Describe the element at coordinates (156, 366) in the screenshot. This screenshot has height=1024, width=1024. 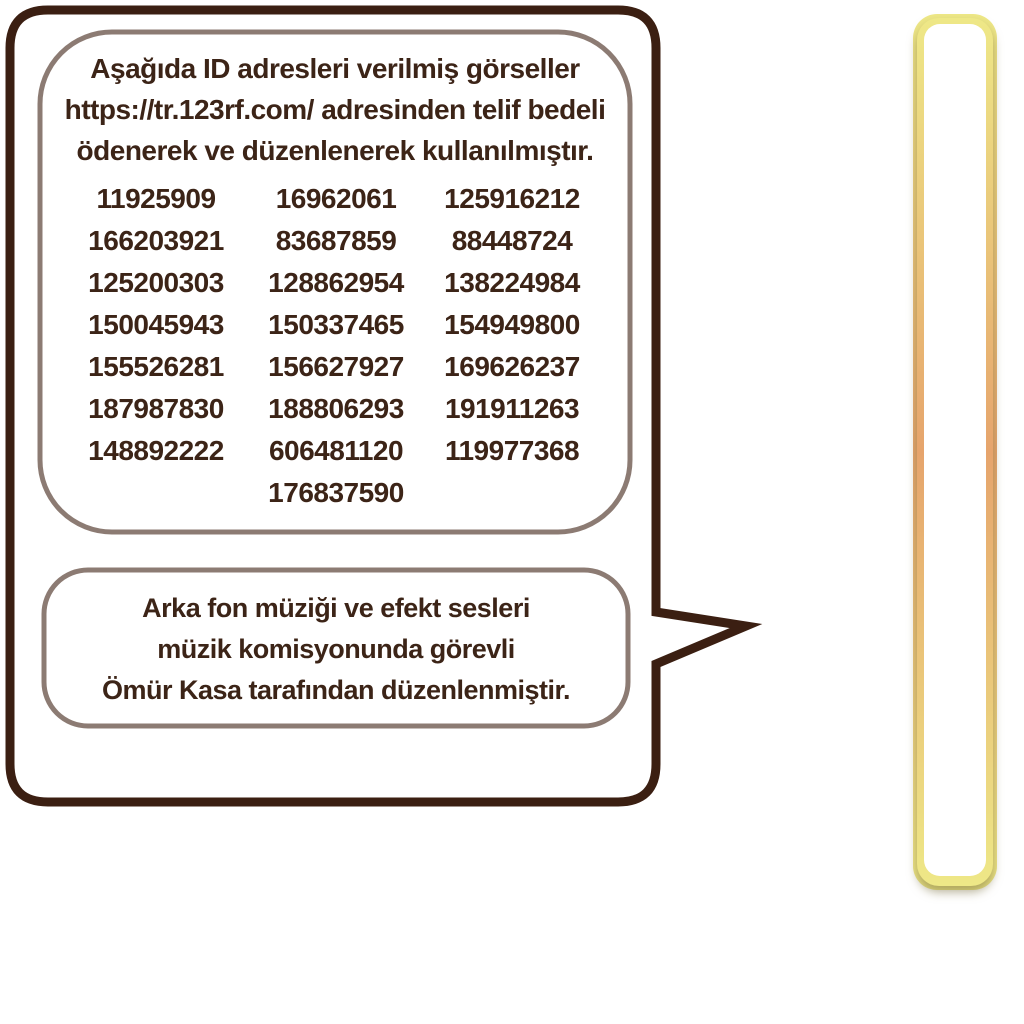
I see `image-id: 155526281` at that location.